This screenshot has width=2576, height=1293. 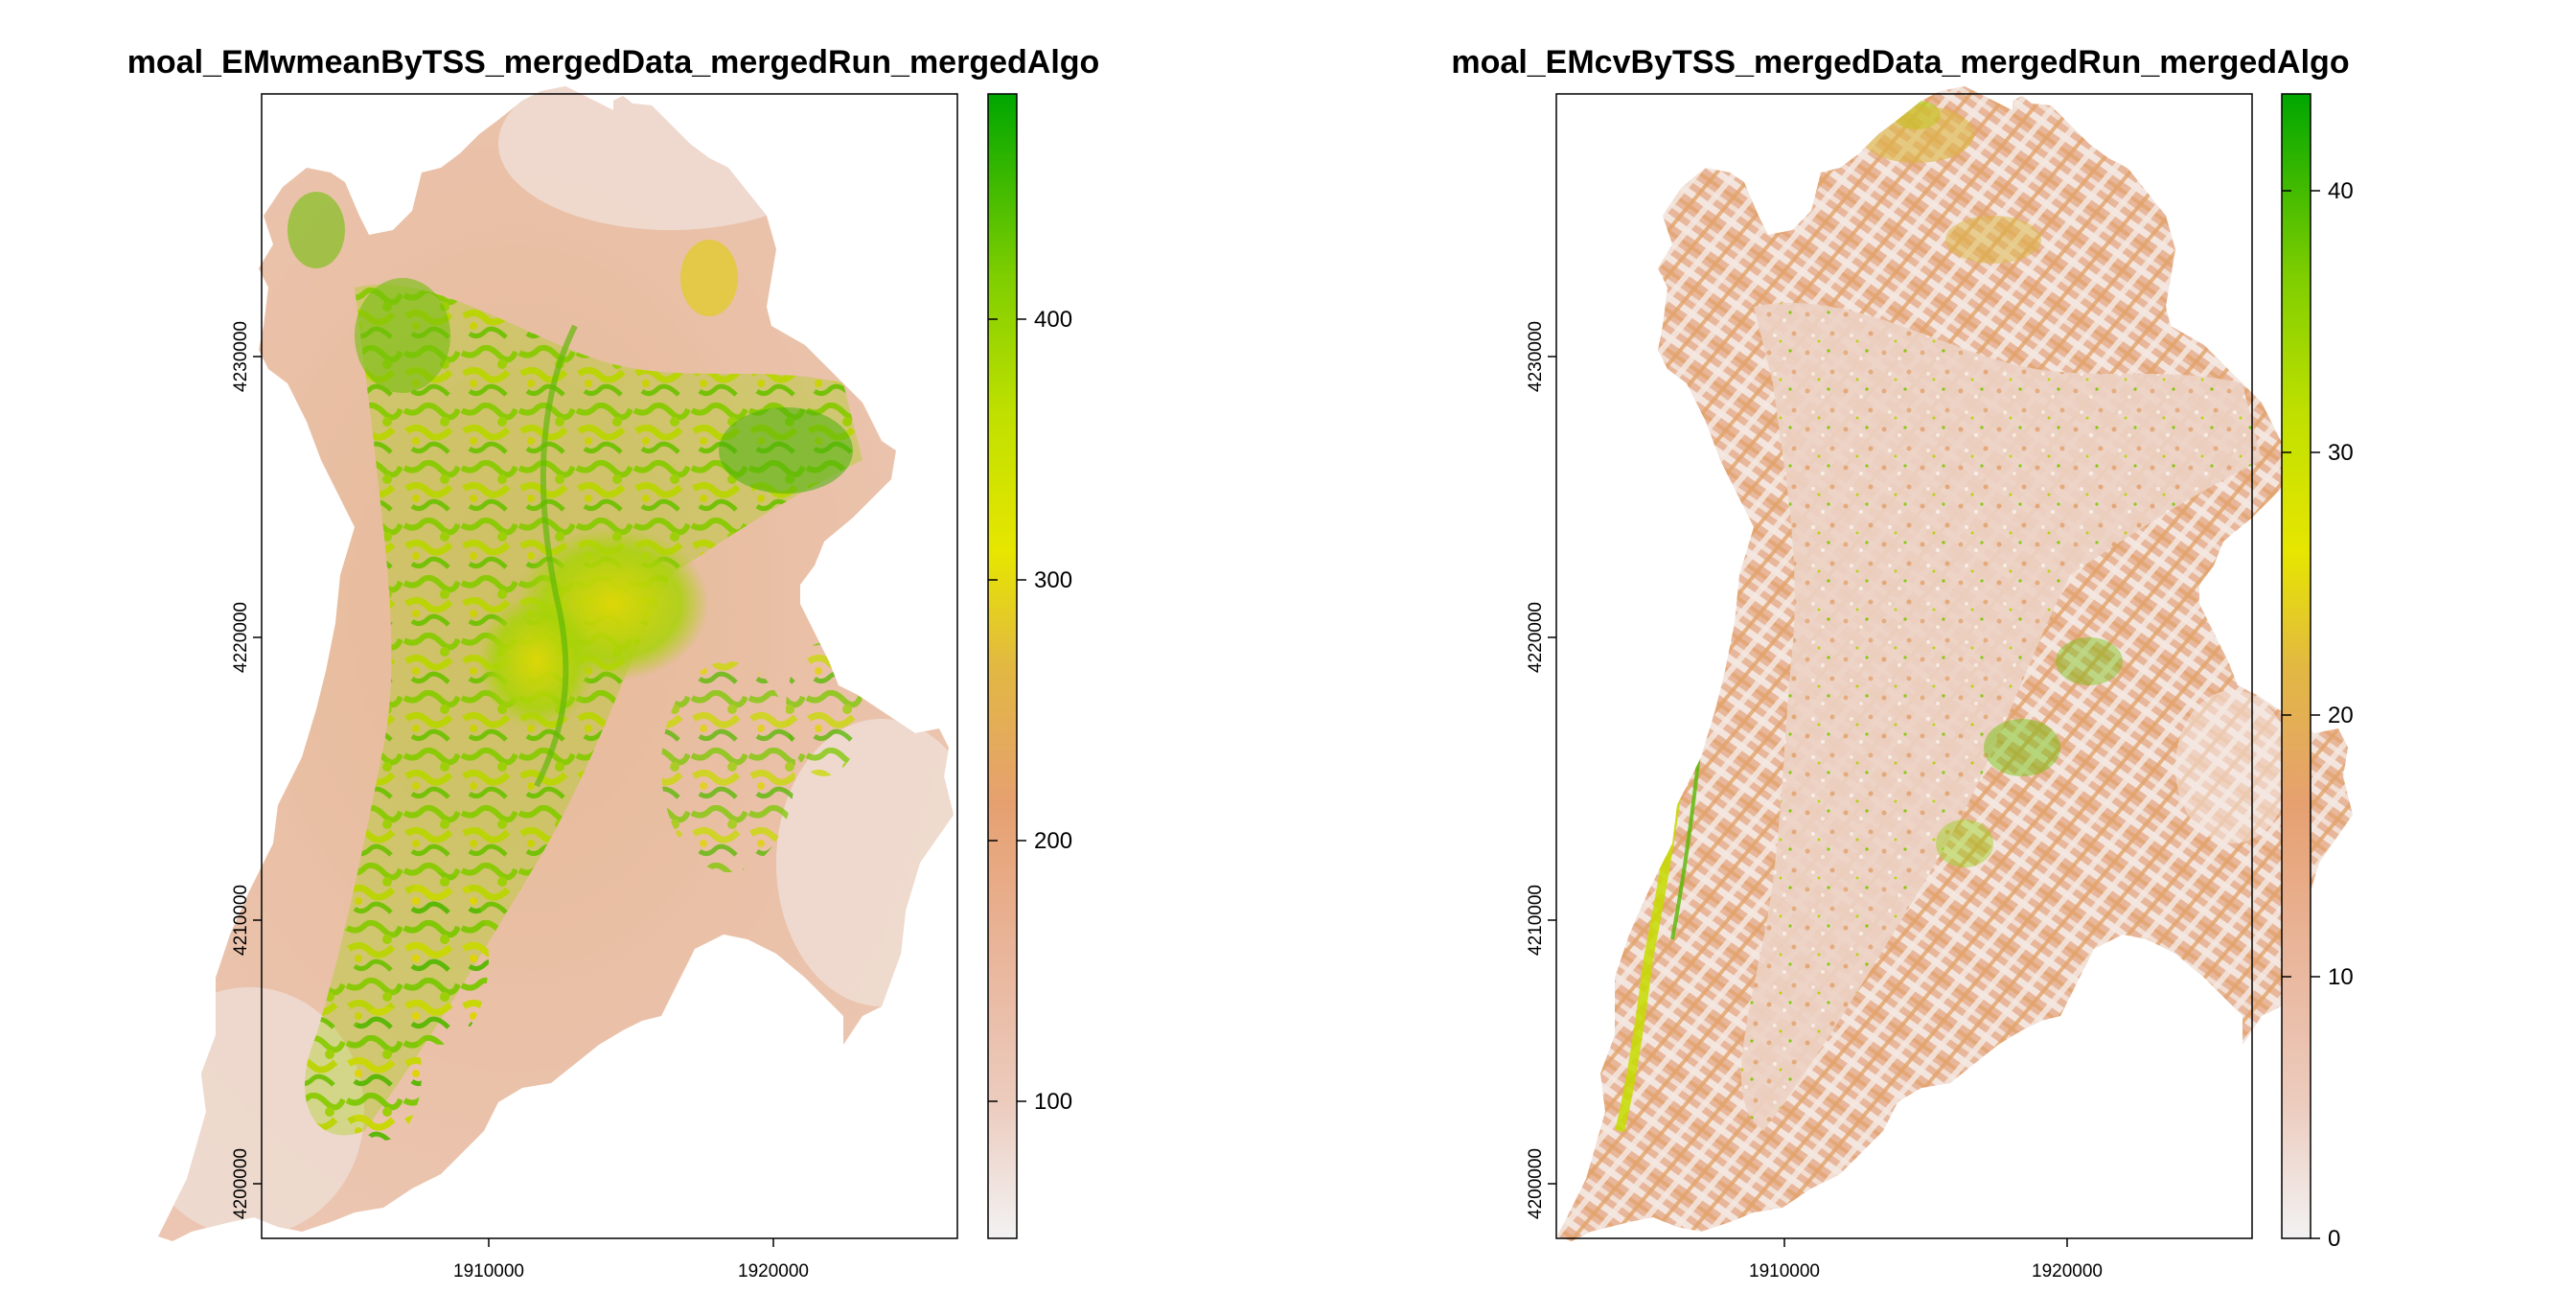 What do you see at coordinates (2341, 453) in the screenshot?
I see `legend-tick-label: 30` at bounding box center [2341, 453].